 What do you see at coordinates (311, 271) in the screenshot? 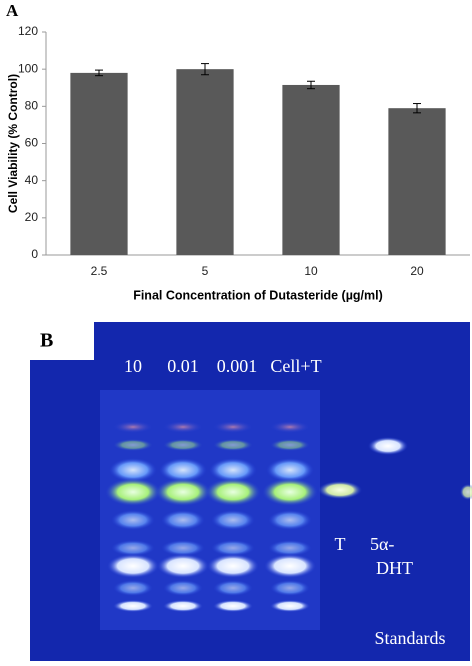
I see `x-tick-label: 10` at bounding box center [311, 271].